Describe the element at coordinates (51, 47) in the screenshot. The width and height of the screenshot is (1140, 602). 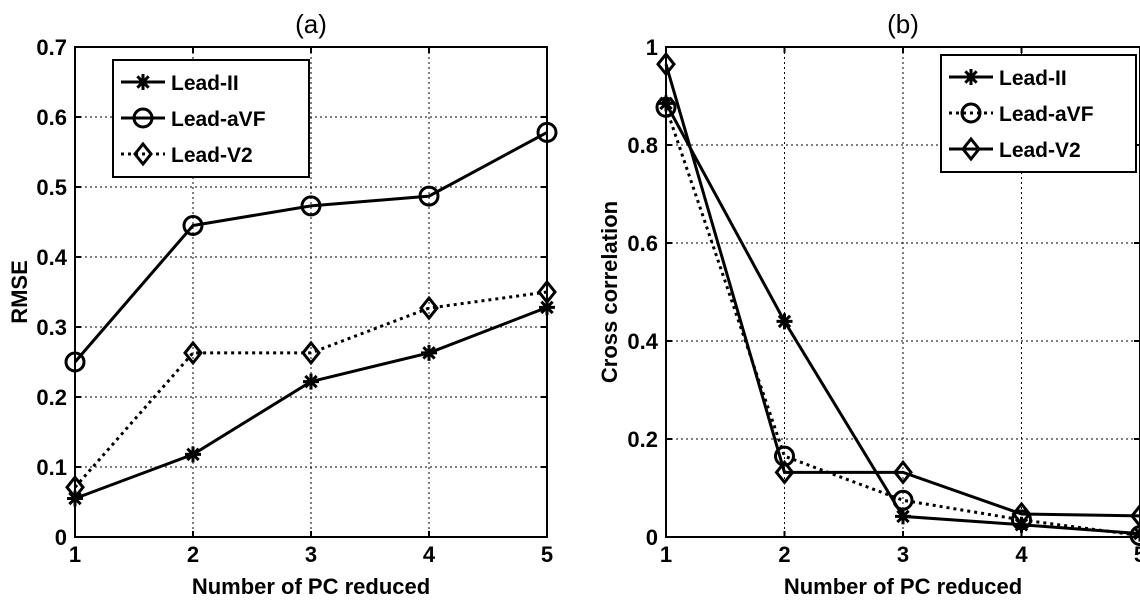
I see `y-tick-label: 0.7` at that location.